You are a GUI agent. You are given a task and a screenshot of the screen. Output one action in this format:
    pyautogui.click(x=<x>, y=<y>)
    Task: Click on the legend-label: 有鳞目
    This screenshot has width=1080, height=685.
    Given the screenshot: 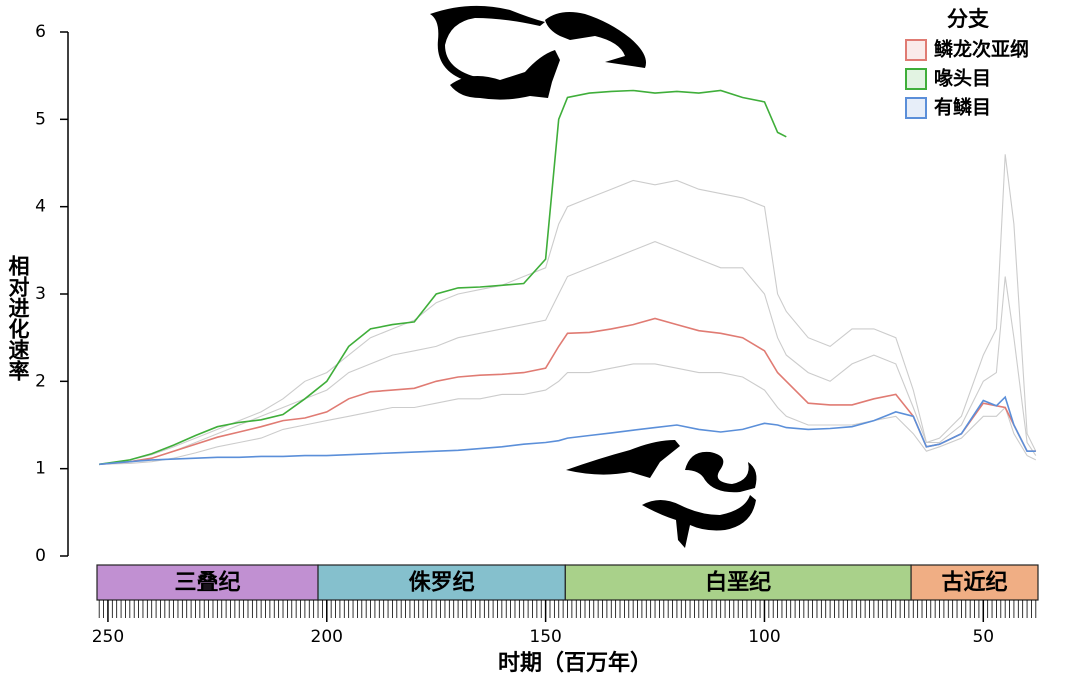 What is the action you would take?
    pyautogui.click(x=962, y=107)
    